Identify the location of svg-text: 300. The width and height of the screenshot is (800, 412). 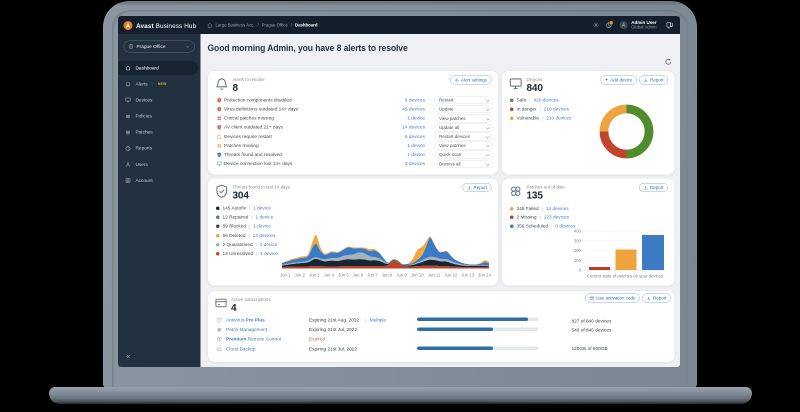
(578, 240).